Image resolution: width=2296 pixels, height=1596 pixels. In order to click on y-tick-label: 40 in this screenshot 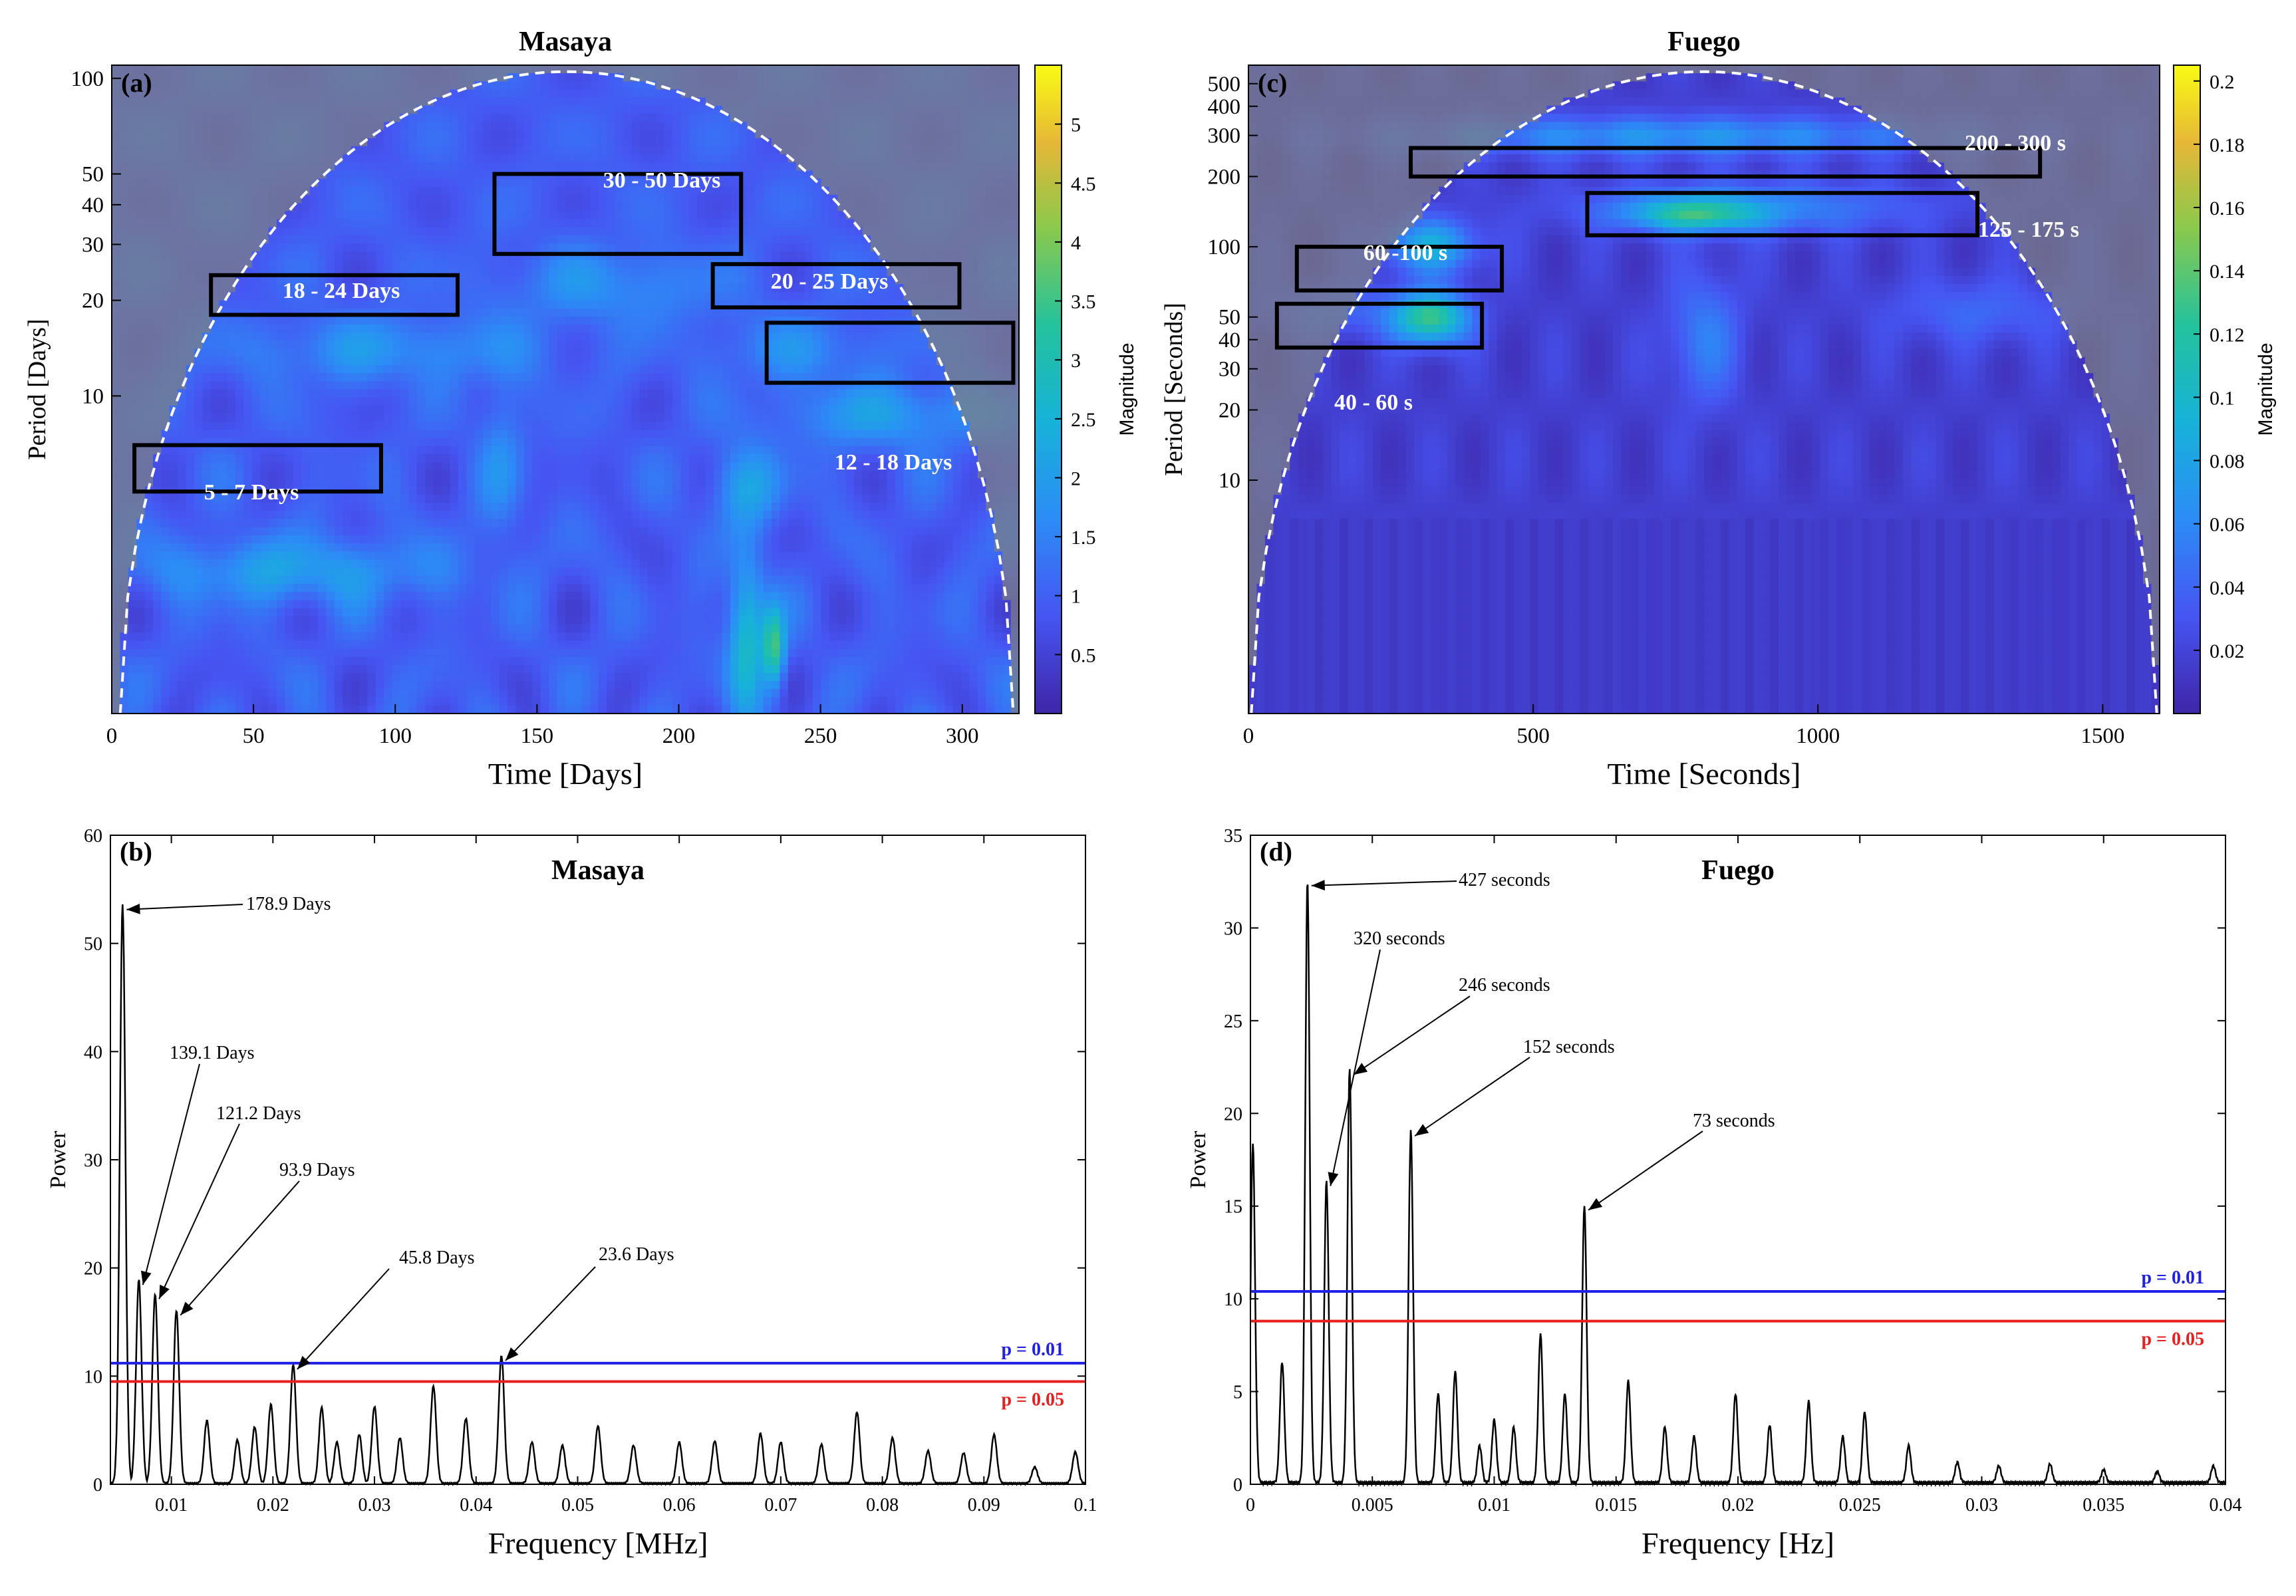, I will do `click(1229, 341)`.